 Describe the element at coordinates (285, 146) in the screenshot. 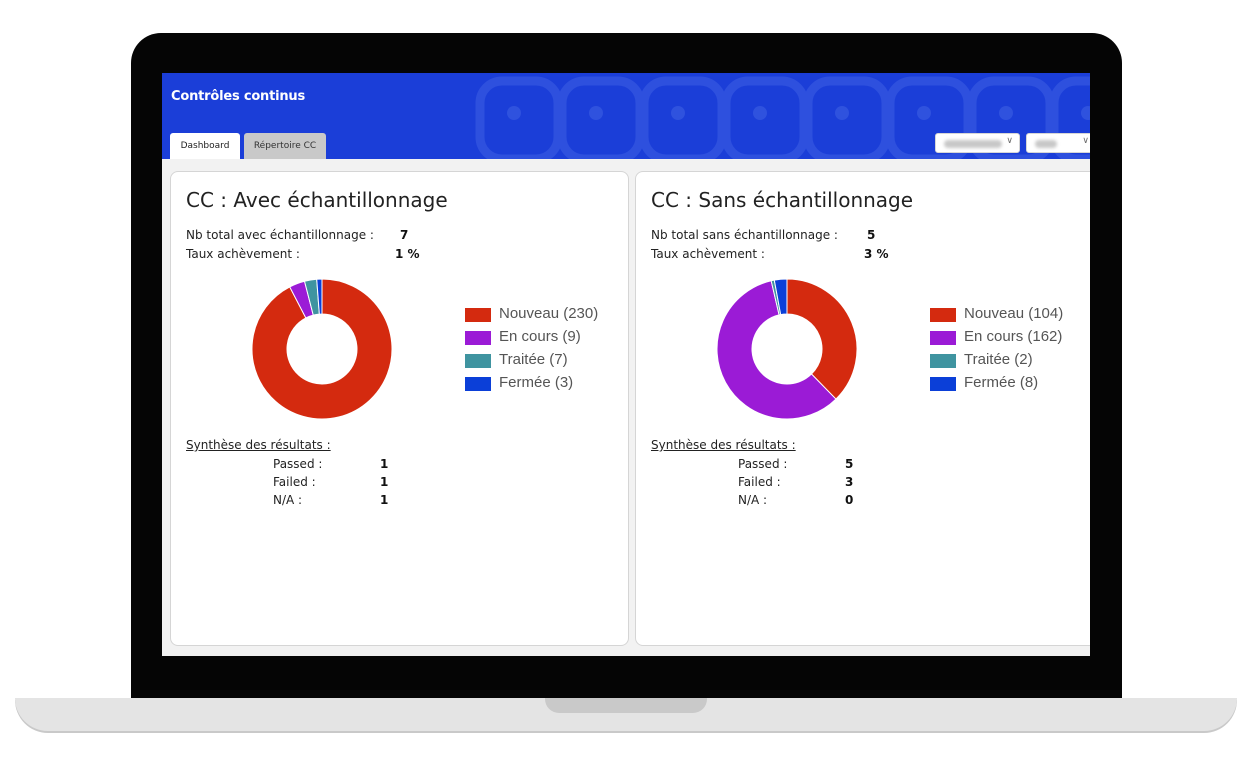

I see `tab-repertoire-cc: Répertoire CC` at that location.